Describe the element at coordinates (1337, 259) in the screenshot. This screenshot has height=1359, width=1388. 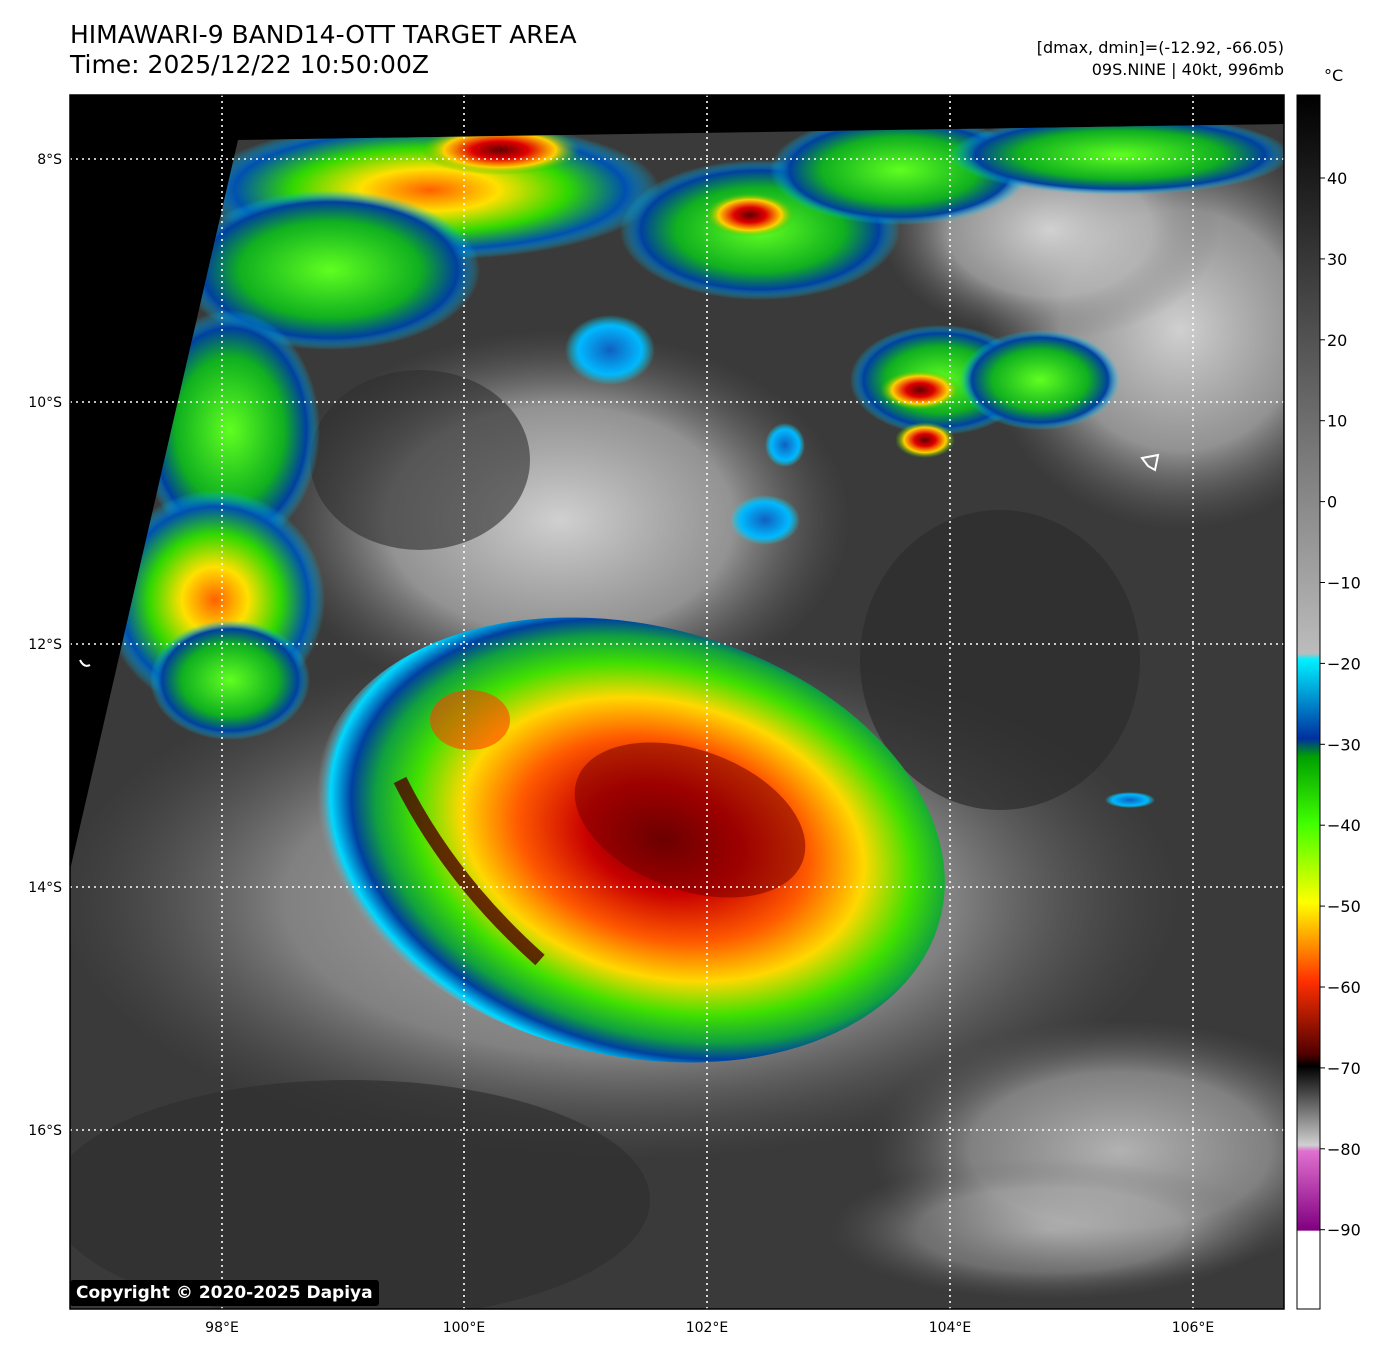
I see `colorbar-tick-label: 30` at that location.